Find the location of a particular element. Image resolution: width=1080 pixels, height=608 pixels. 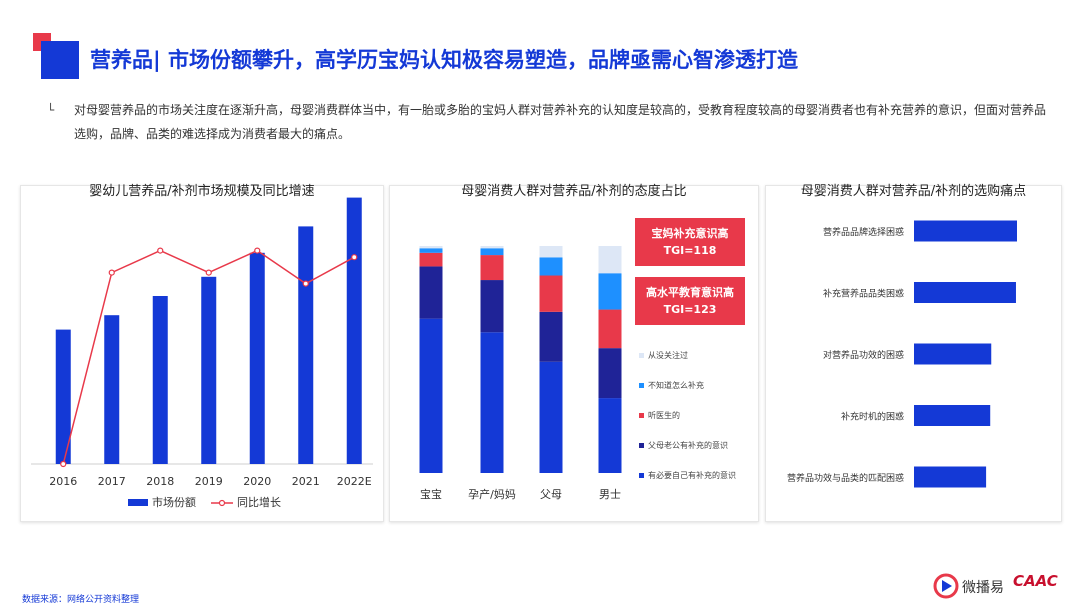

yoy-point-2016 is located at coordinates (63, 464).